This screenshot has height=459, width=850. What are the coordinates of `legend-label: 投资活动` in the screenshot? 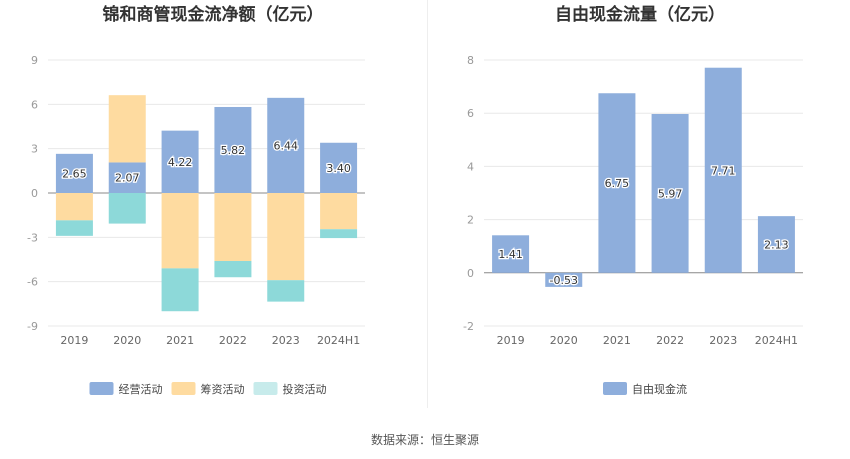 It's located at (305, 389).